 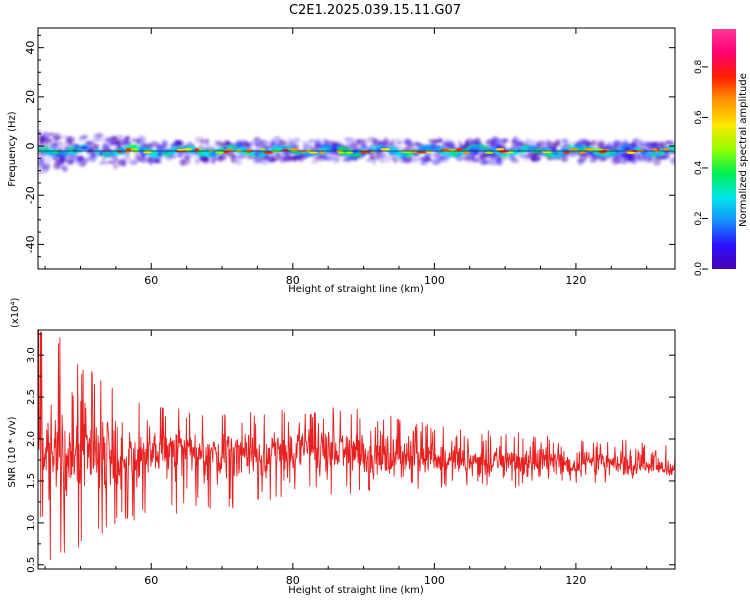 I want to click on snr-y-tick-label: 1.0, so click(x=31, y=523).